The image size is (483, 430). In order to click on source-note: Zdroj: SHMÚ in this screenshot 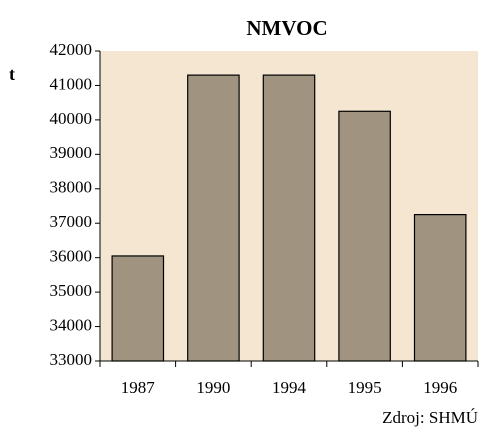, I will do `click(430, 417)`.